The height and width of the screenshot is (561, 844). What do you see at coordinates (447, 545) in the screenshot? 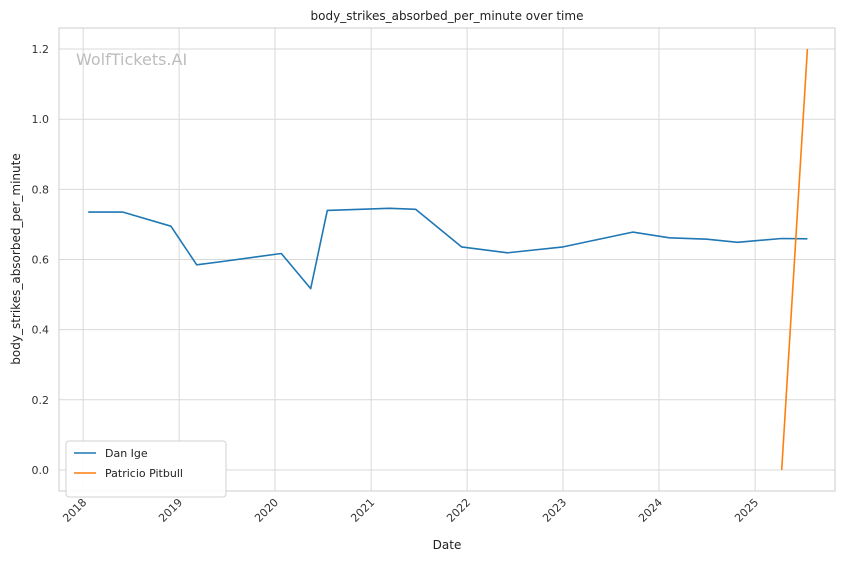
I see `x-axis-label: Date` at bounding box center [447, 545].